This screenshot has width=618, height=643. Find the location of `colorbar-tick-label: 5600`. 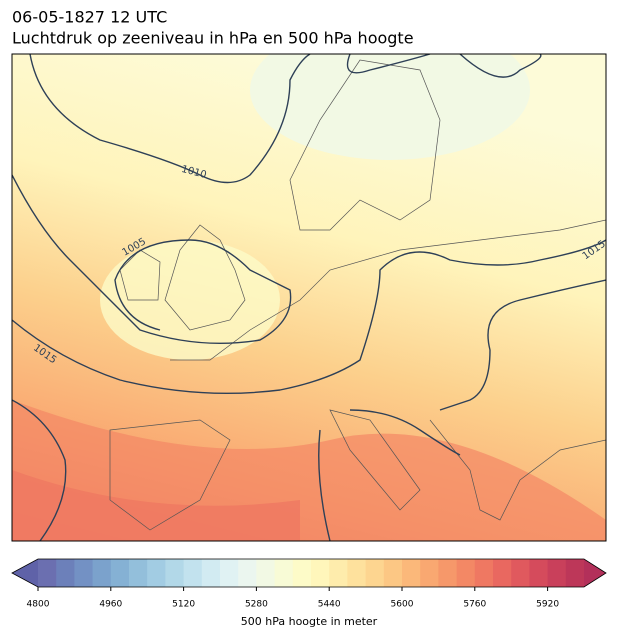

colorbar-tick-label: 5600 is located at coordinates (402, 605).